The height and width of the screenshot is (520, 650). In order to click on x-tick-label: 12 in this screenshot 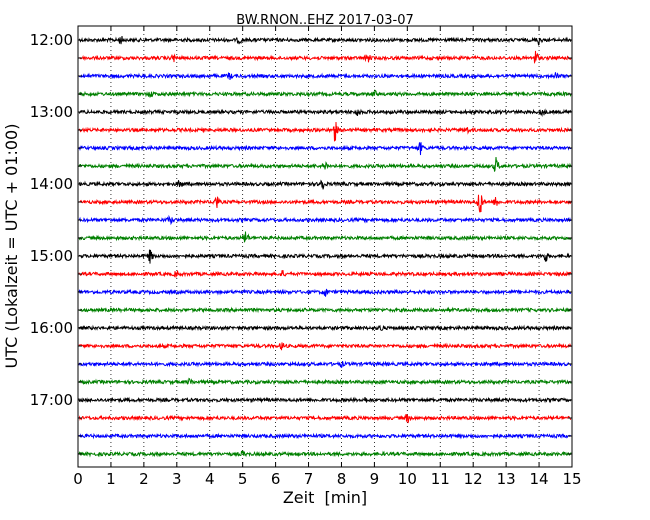, I will do `click(473, 479)`.